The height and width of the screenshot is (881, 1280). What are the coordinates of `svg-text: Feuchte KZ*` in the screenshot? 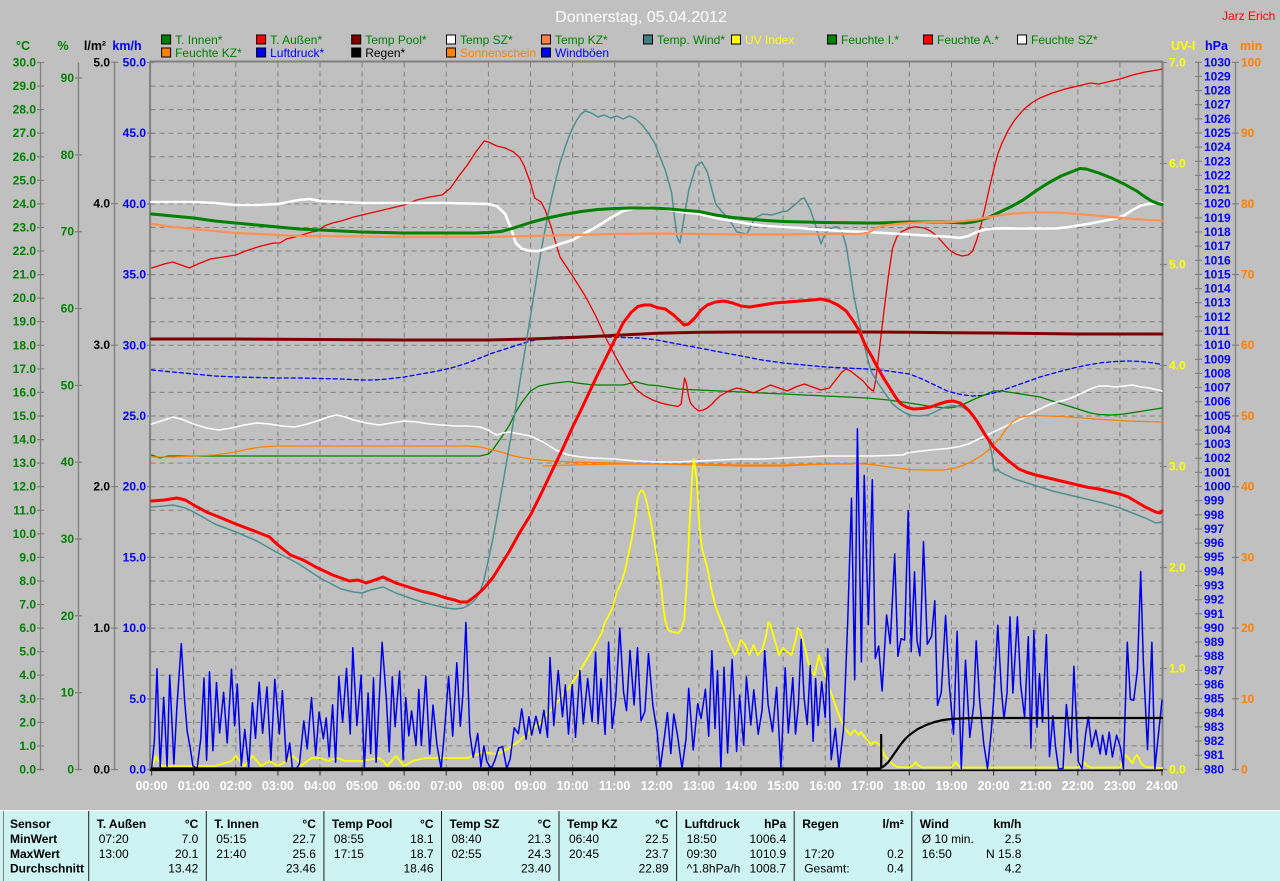 It's located at (208, 53).